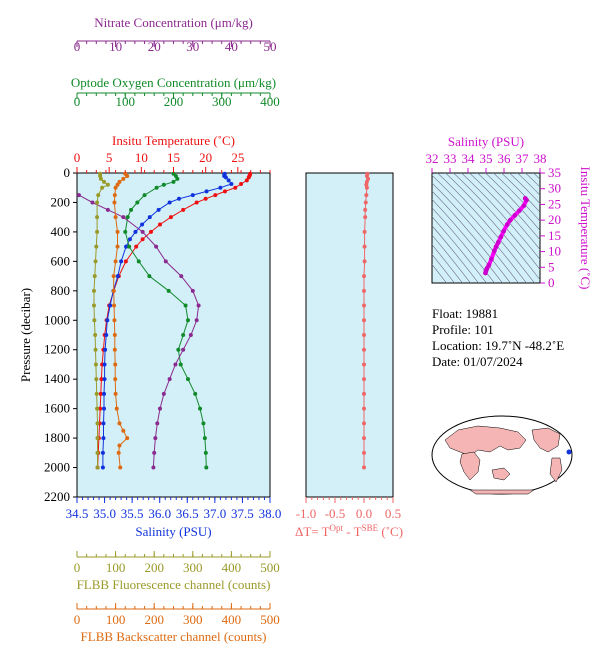 The image size is (609, 663). I want to click on dt-tick-label: -0.5, so click(335, 513).